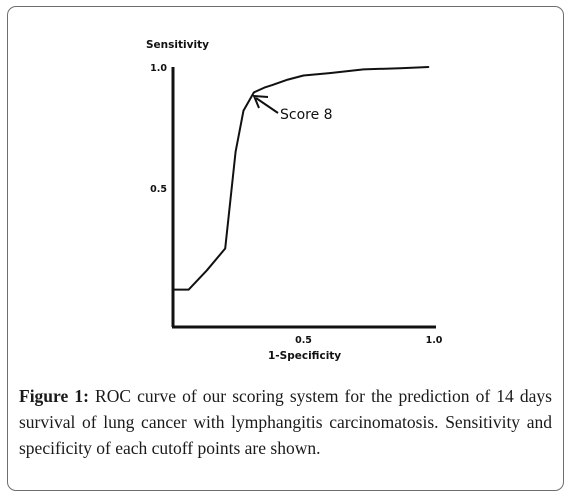 The image size is (573, 499). What do you see at coordinates (434, 340) in the screenshot?
I see `x-tick-label: 1.0` at bounding box center [434, 340].